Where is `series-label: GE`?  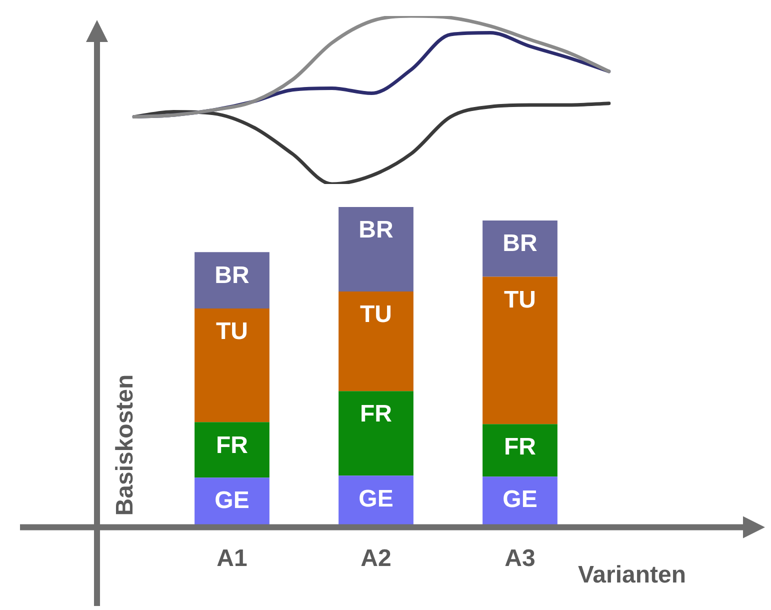 series-label: GE is located at coordinates (232, 500).